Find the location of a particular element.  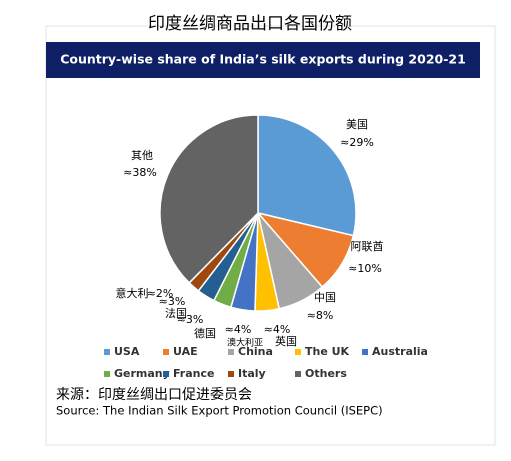

slice-name: 中国 is located at coordinates (325, 297).